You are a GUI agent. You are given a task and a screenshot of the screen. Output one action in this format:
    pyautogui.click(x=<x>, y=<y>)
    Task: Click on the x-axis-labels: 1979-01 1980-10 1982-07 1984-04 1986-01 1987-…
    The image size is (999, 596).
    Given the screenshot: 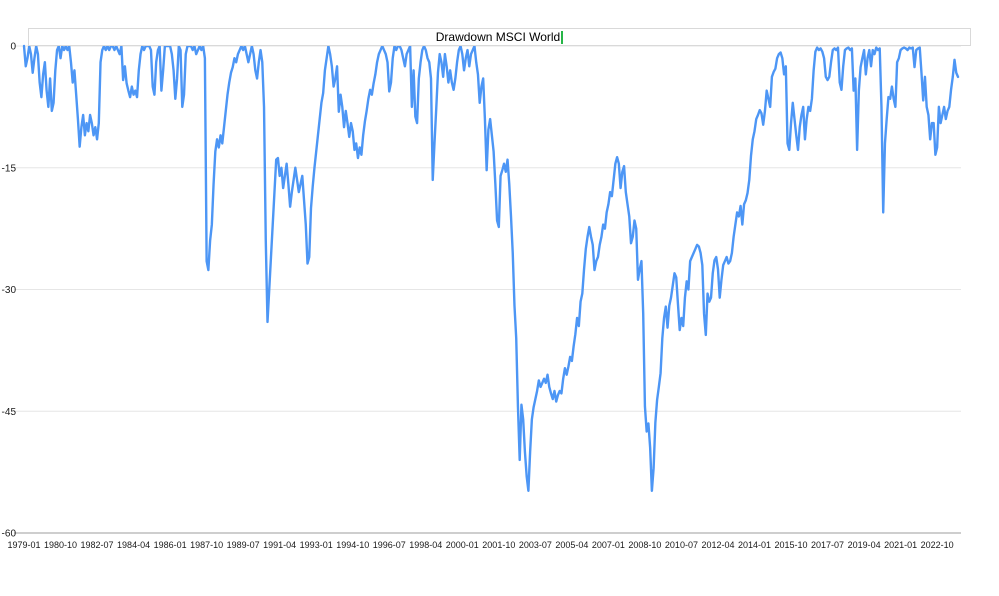 What is the action you would take?
    pyautogui.click(x=480, y=545)
    